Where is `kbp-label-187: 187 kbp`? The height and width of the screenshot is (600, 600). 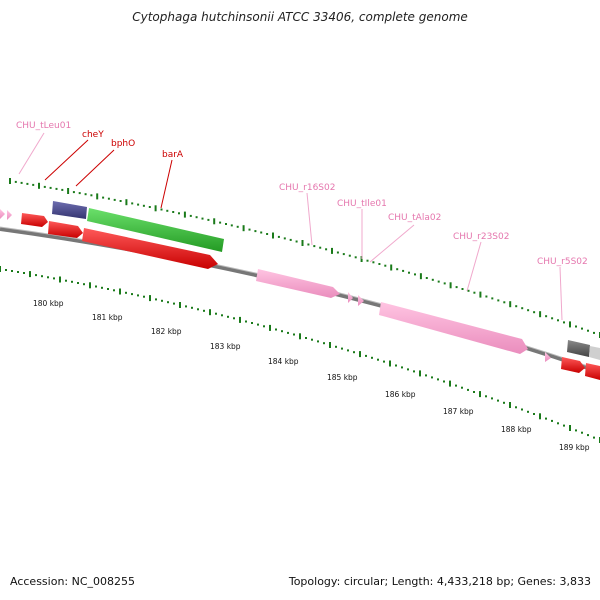
kbp-label-187: 187 kbp is located at coordinates (458, 411).